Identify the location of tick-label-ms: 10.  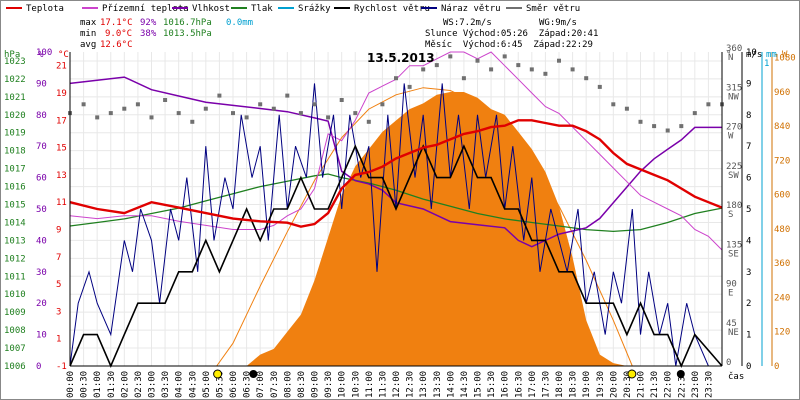
(751, 53).